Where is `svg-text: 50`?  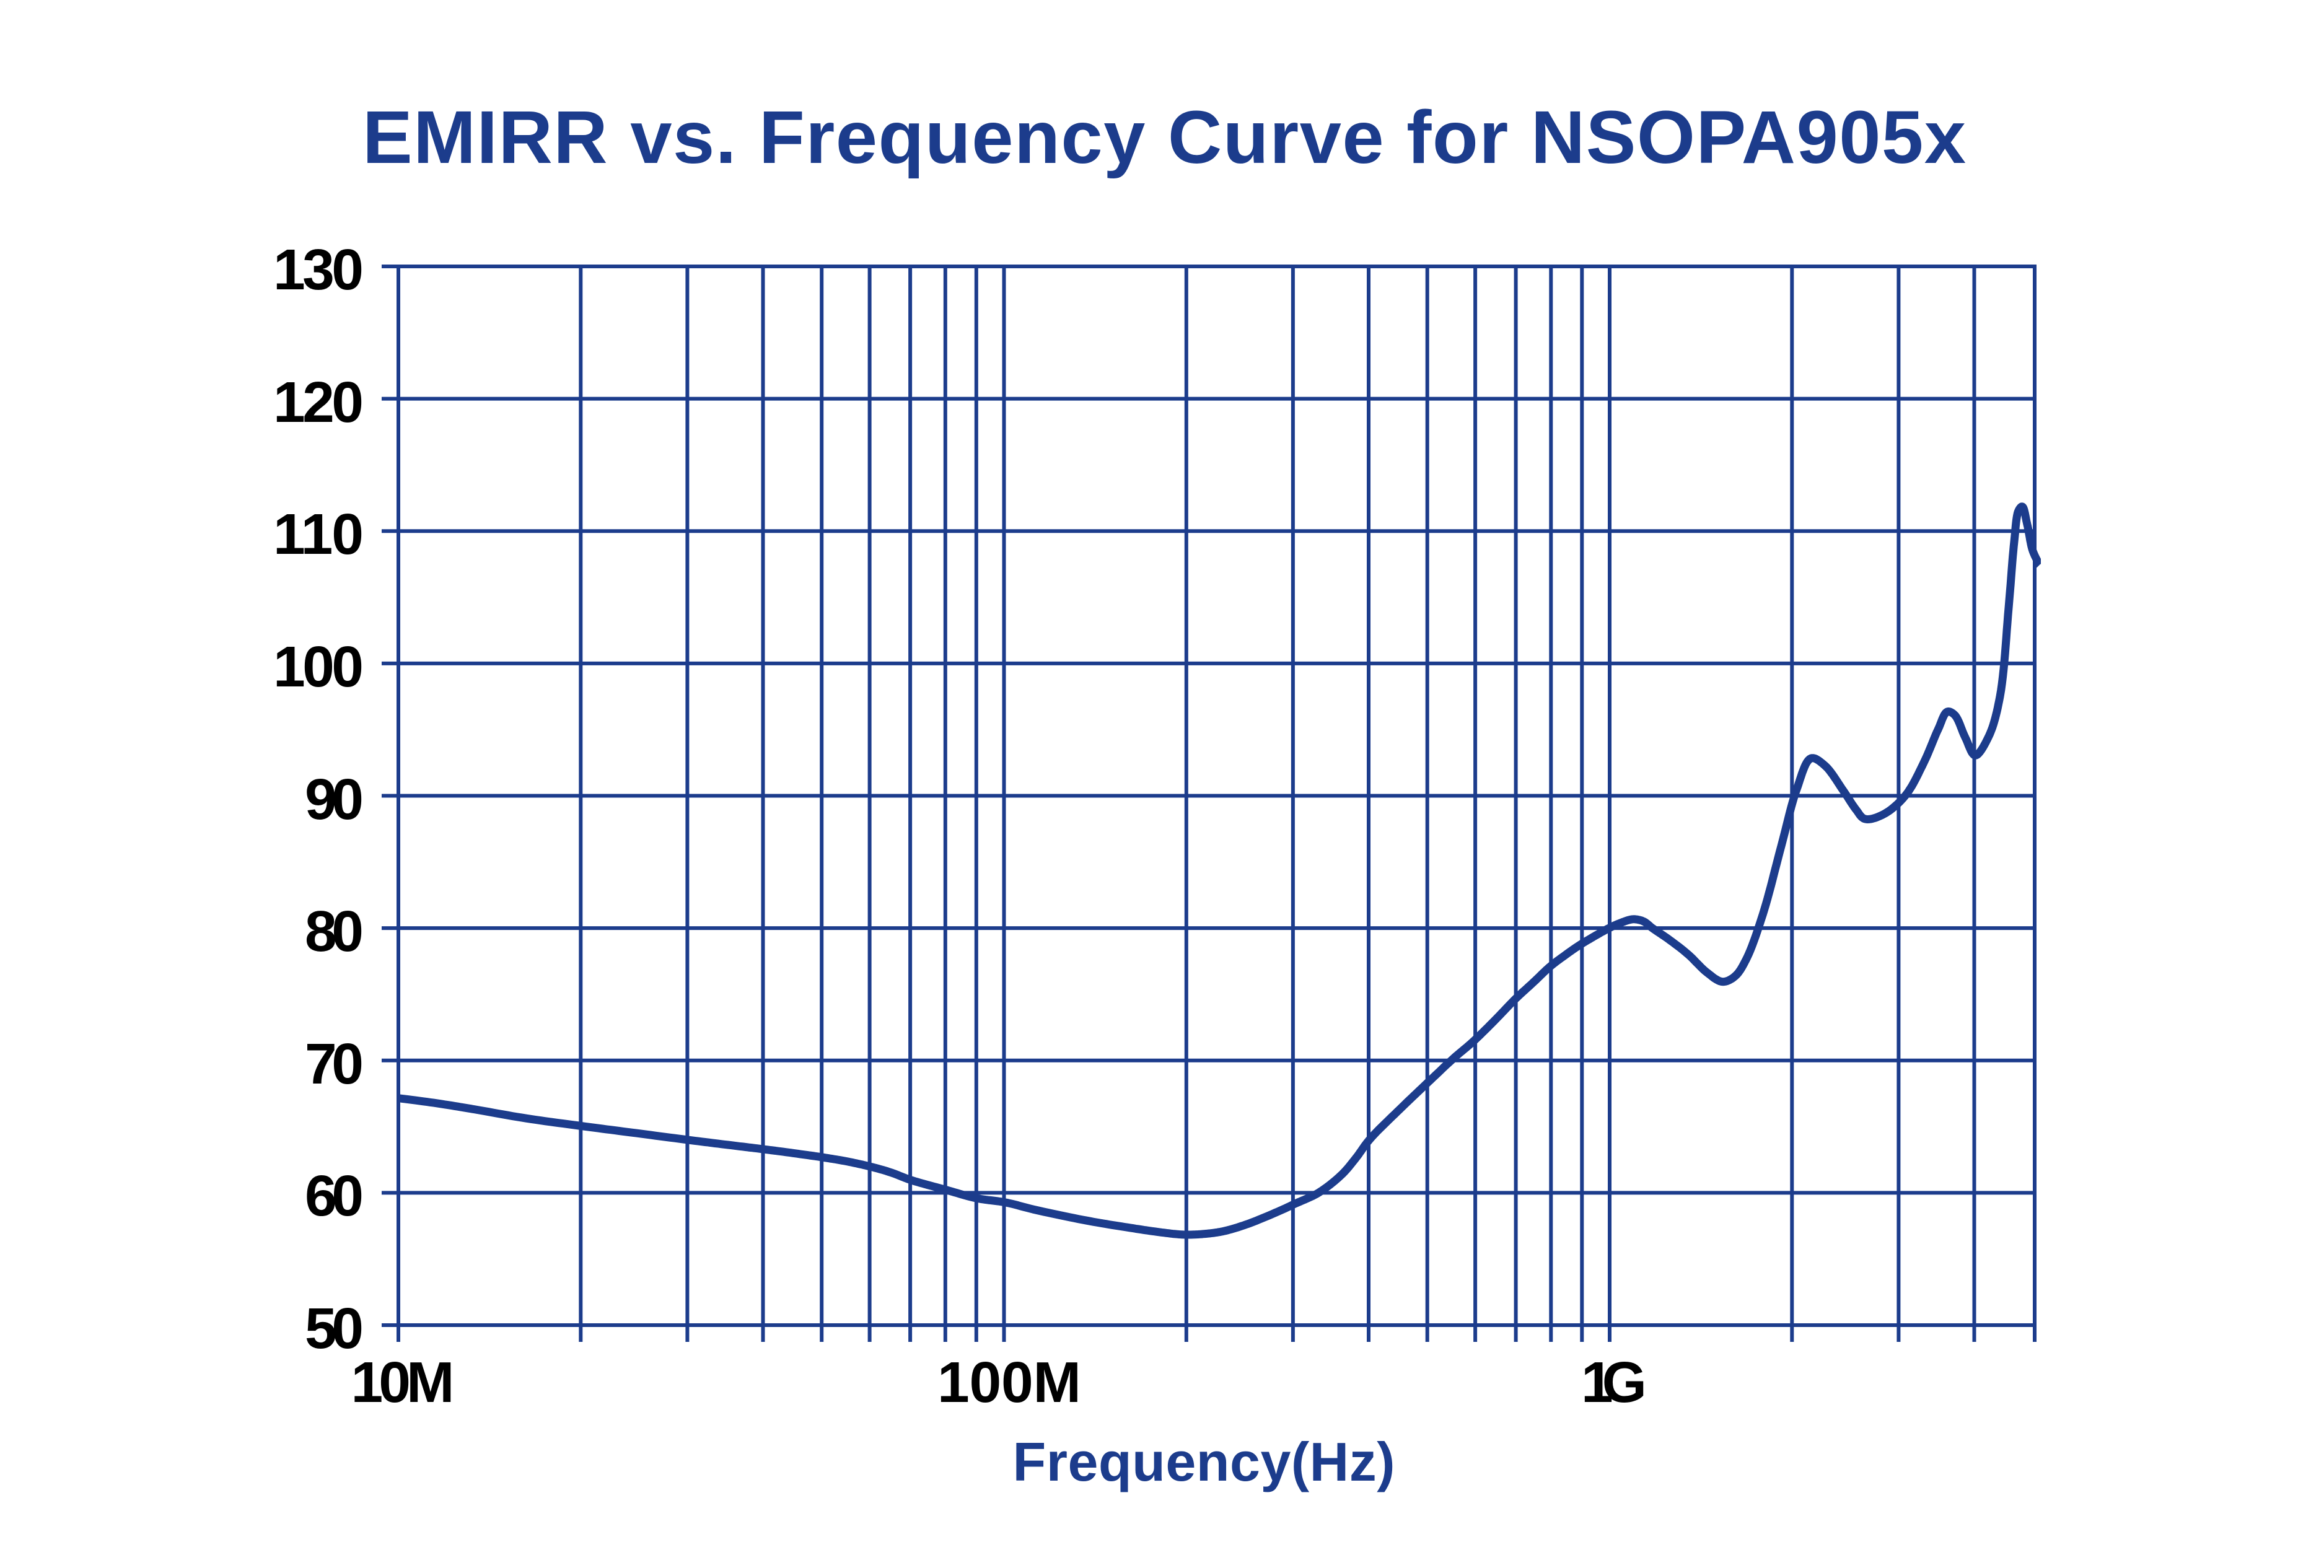
svg-text: 50 is located at coordinates (334, 1328).